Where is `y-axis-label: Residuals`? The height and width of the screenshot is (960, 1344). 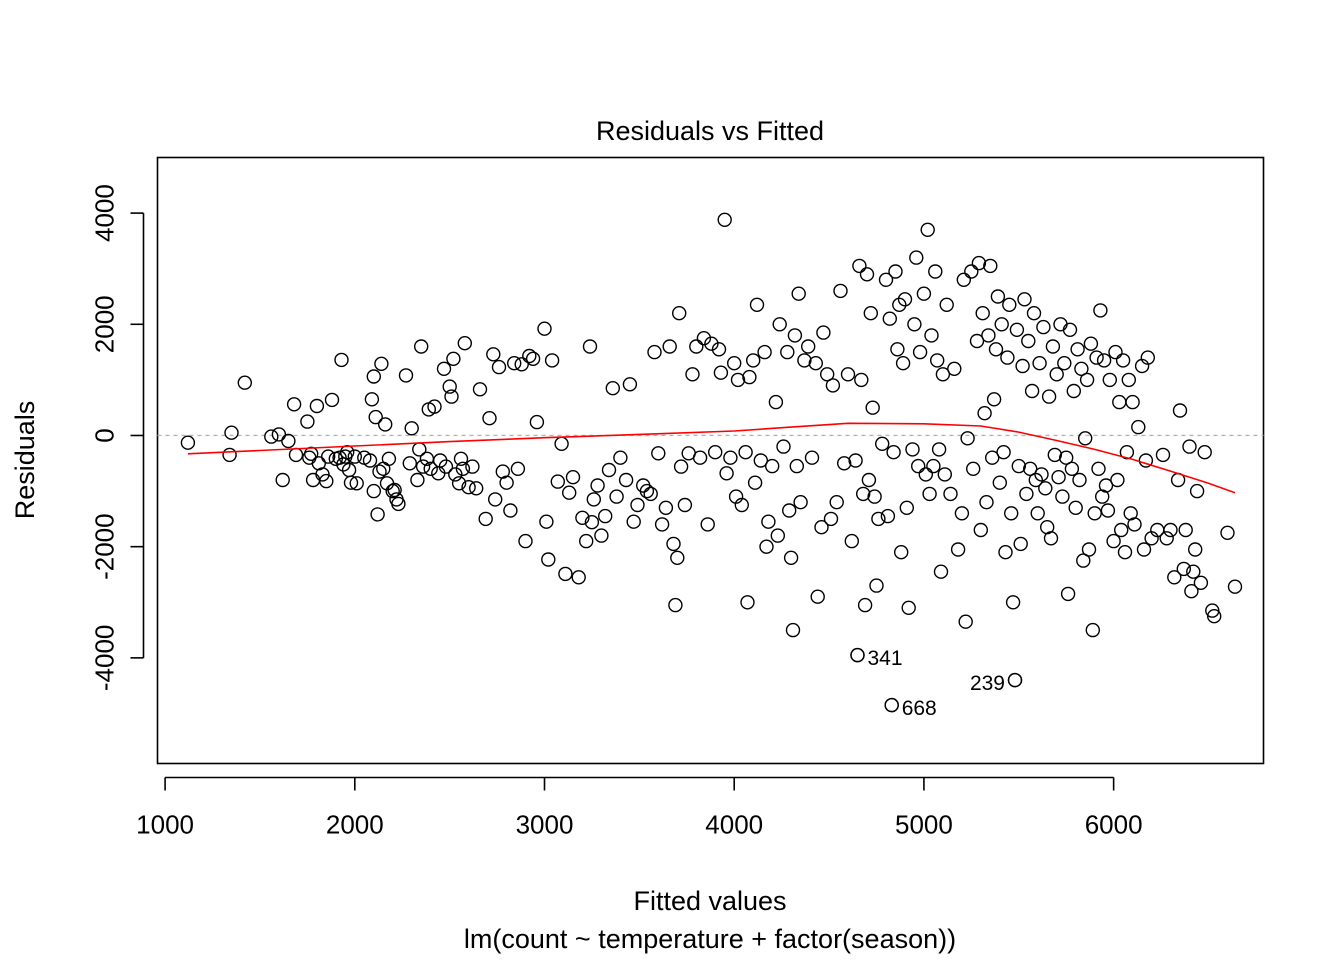 y-axis-label: Residuals is located at coordinates (25, 460).